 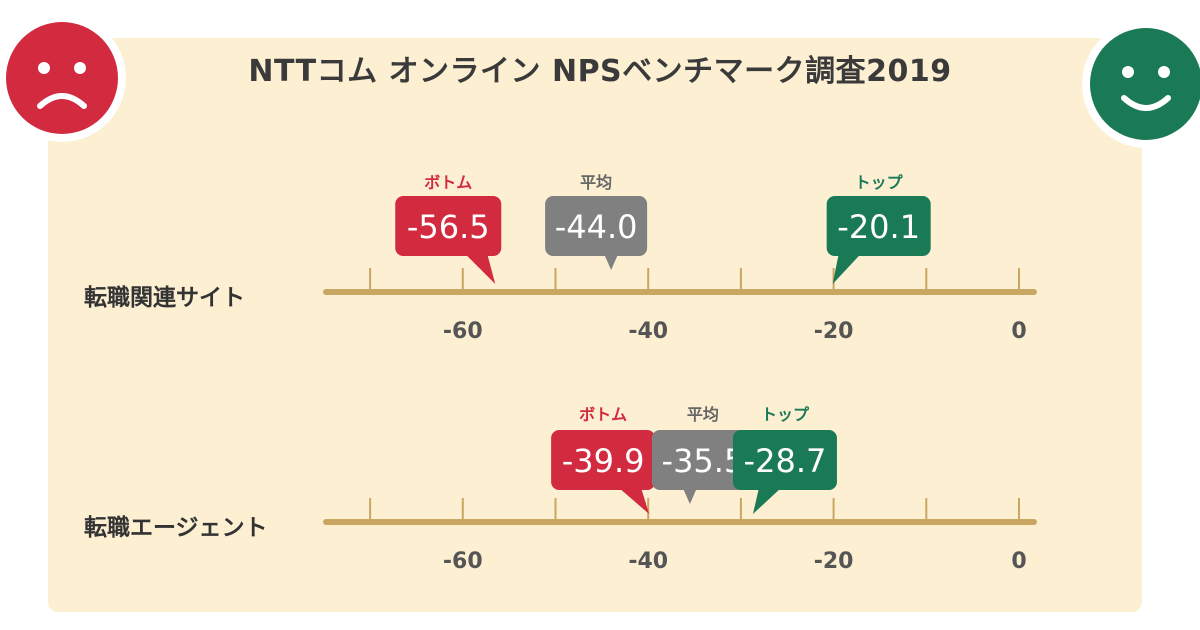 I want to click on value-label-bottom: -56.5, so click(x=448, y=227).